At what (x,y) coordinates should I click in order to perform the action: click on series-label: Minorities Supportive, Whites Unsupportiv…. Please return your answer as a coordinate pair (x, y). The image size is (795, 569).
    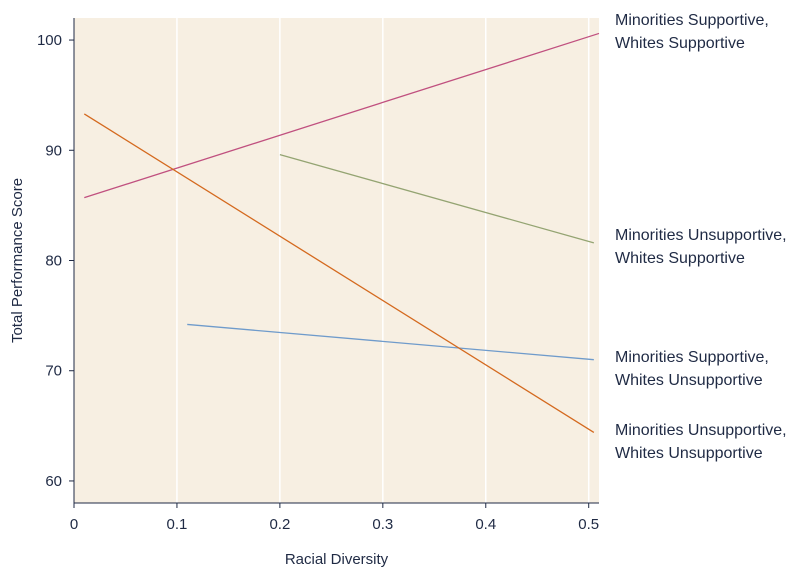
    Looking at the image, I should click on (692, 369).